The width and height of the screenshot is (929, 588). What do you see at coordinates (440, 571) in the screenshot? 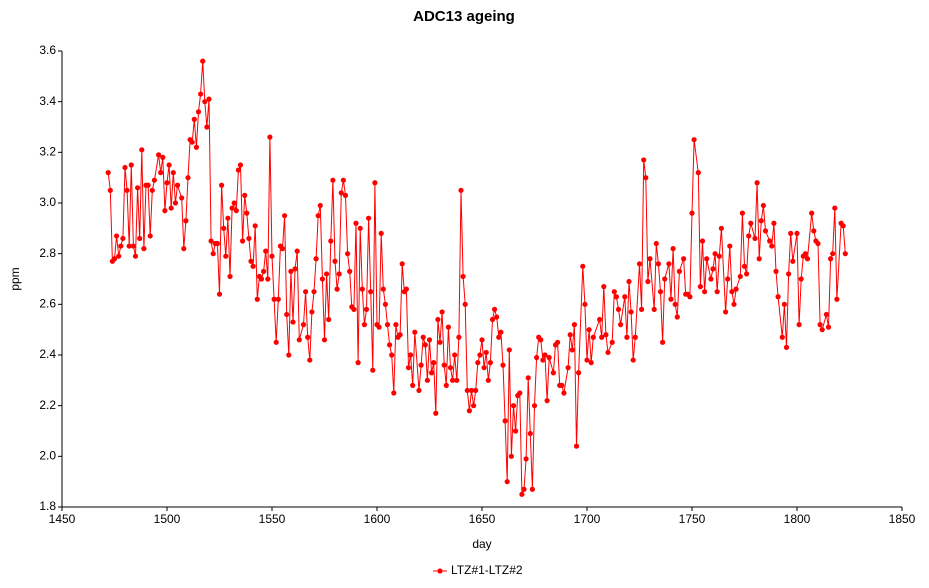
I see `legend-marker` at bounding box center [440, 571].